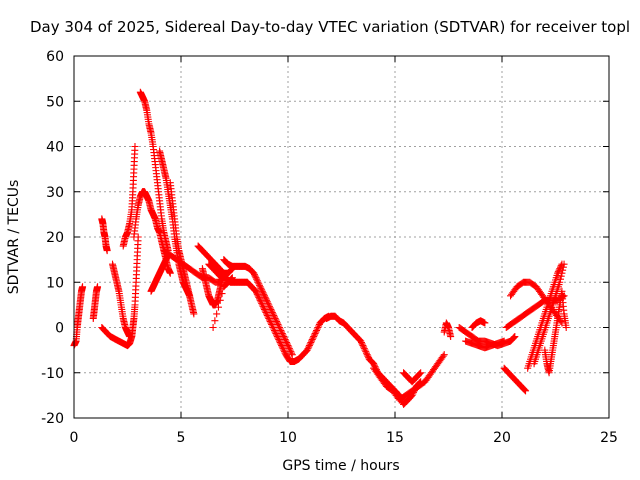 Image resolution: width=640 pixels, height=480 pixels. Describe the element at coordinates (59, 329) in the screenshot. I see `y-tick-label: 0` at that location.